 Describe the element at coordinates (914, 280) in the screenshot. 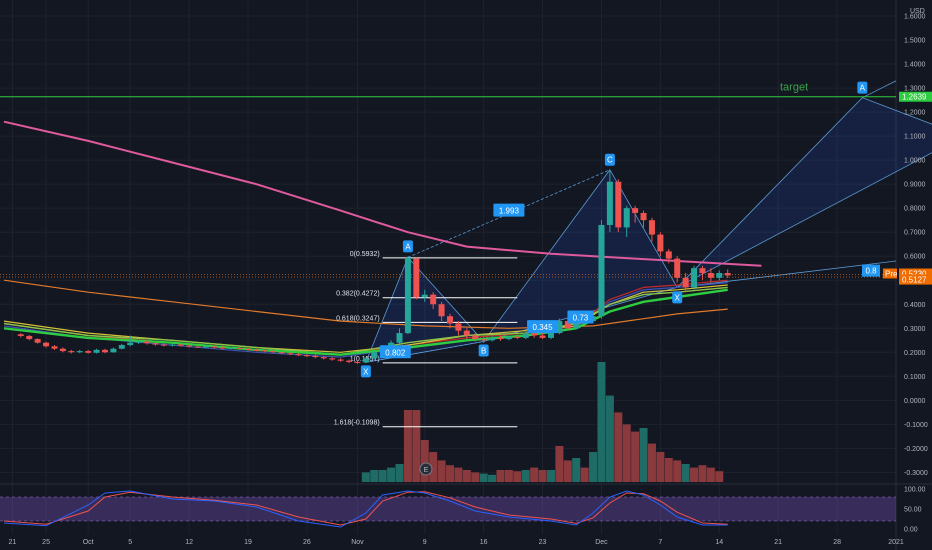

I see `ma-price-tag-label: 0.5127` at that location.